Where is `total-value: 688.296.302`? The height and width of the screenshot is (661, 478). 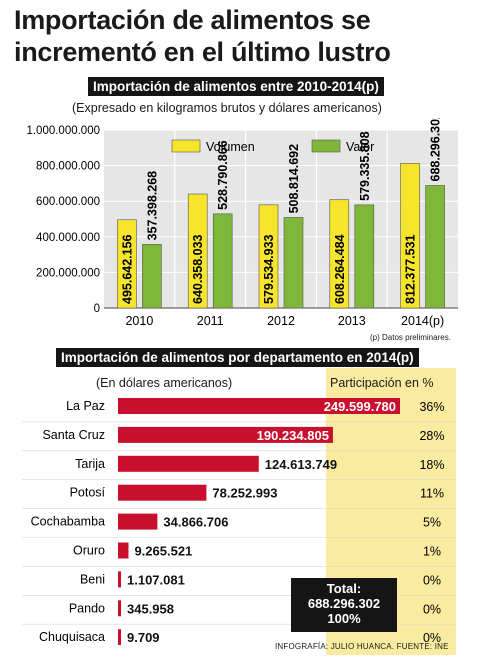 total-value: 688.296.302 is located at coordinates (344, 603).